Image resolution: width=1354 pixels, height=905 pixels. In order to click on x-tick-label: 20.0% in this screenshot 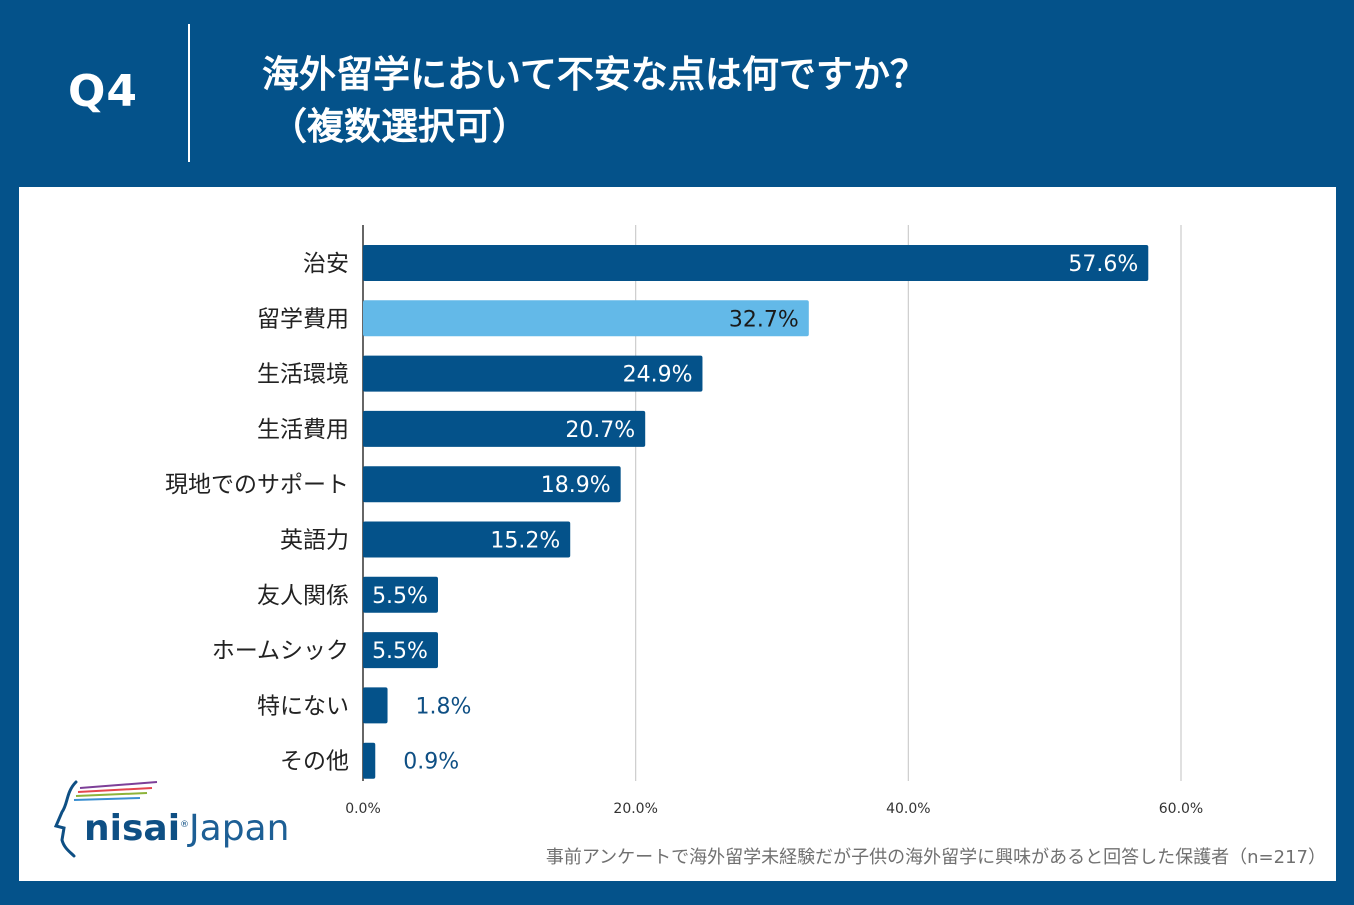, I will do `click(635, 809)`.